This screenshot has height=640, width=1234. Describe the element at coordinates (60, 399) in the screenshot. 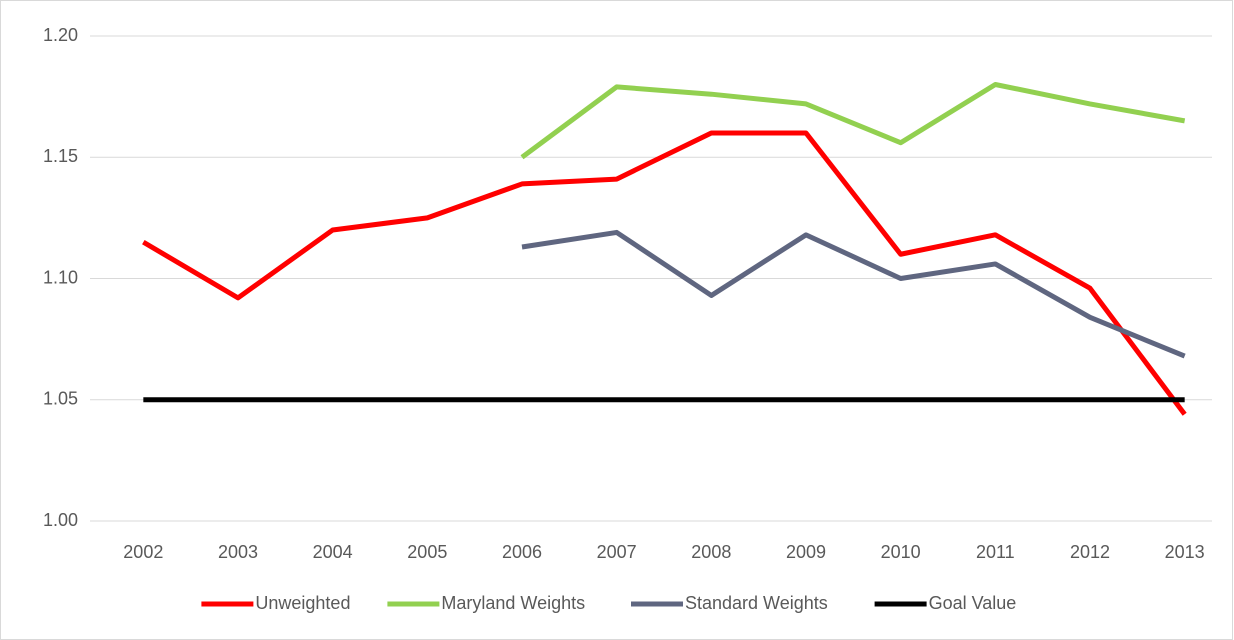

I see `y-tick-label: 1.05` at that location.